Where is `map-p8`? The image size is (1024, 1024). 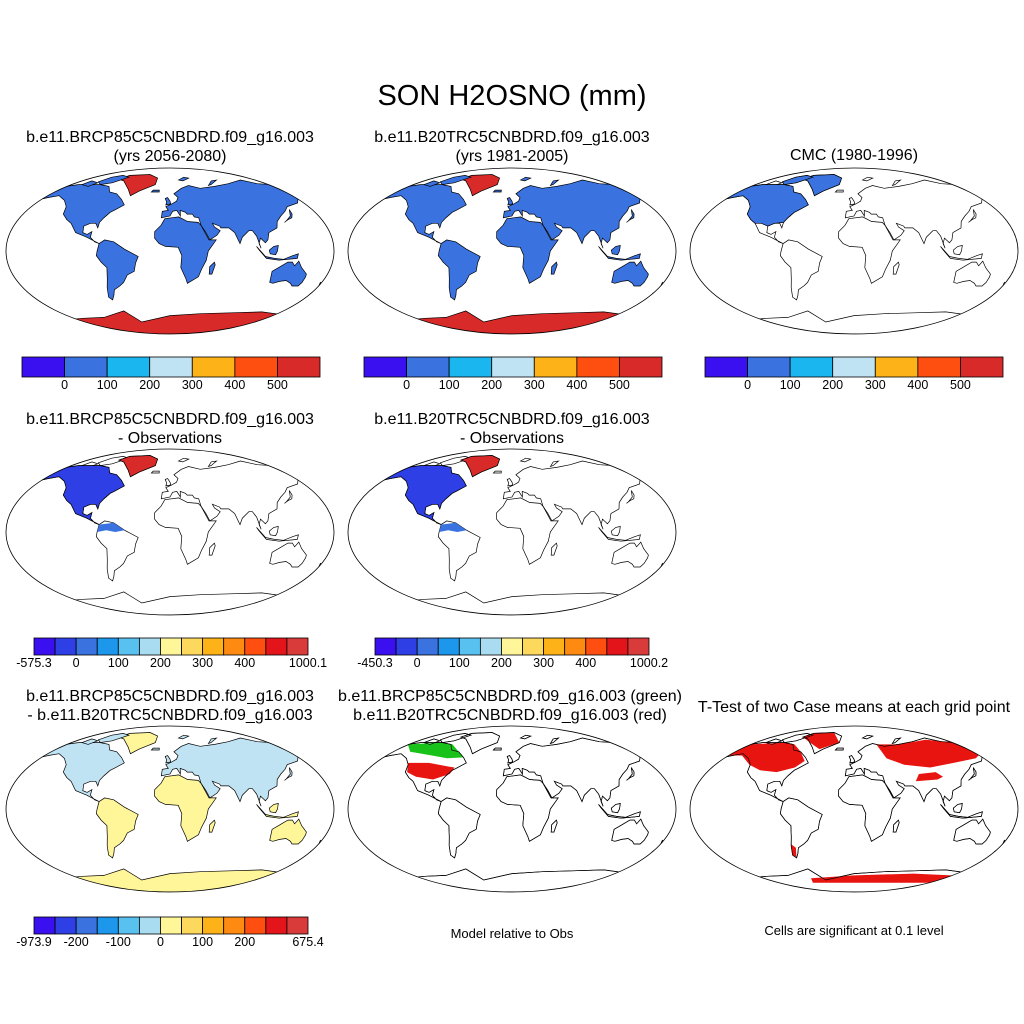
map-p8 is located at coordinates (512, 809).